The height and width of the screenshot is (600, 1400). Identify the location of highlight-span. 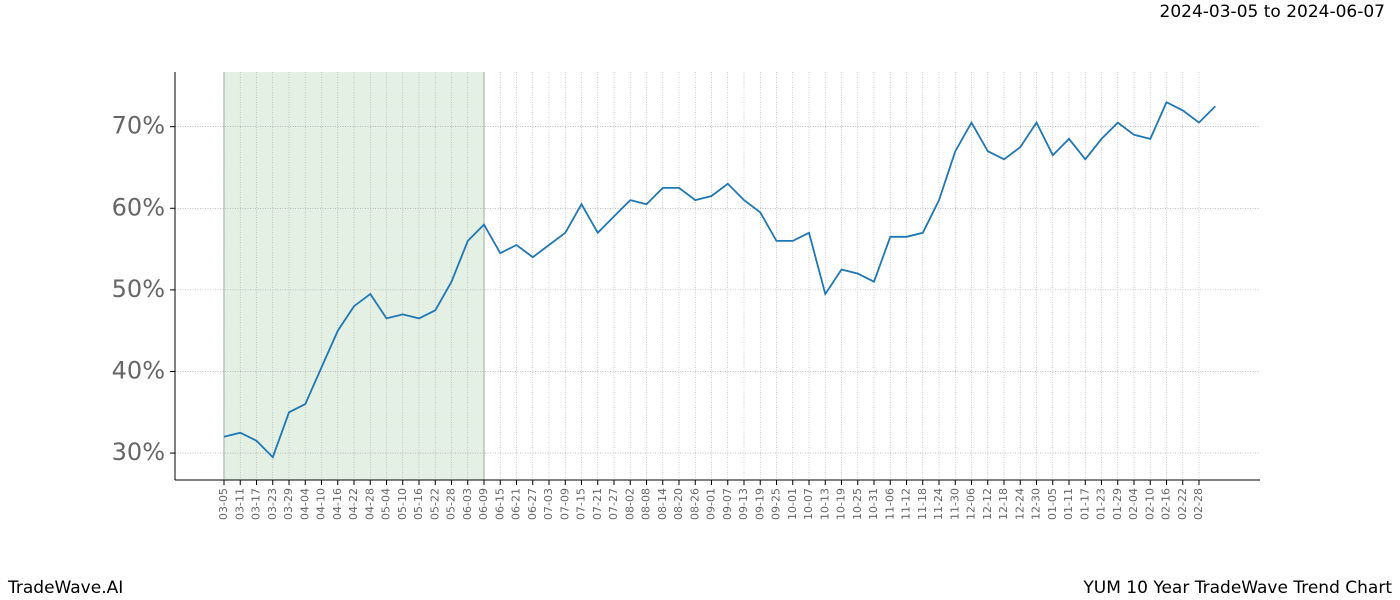
(354, 276).